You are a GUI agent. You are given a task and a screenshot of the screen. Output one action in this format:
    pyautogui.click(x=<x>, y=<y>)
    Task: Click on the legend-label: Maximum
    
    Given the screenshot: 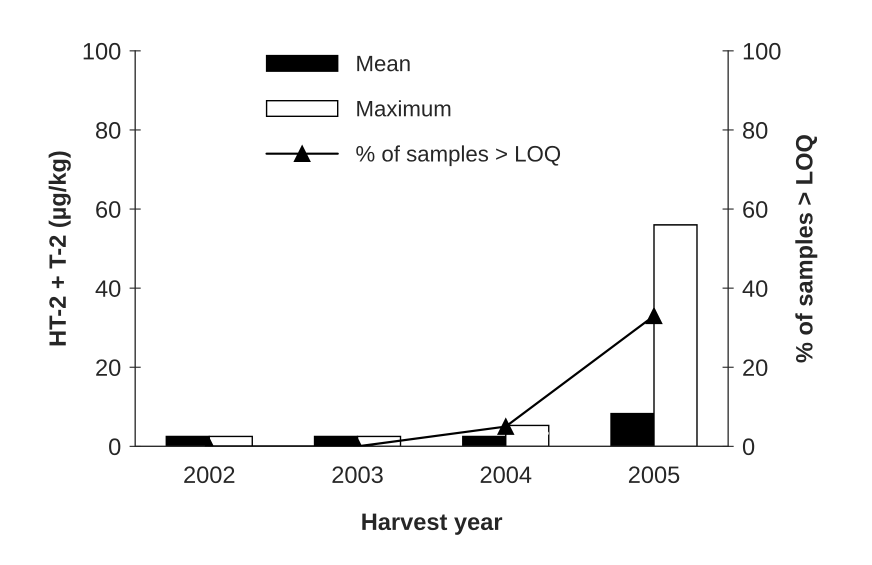 What is the action you would take?
    pyautogui.click(x=403, y=108)
    